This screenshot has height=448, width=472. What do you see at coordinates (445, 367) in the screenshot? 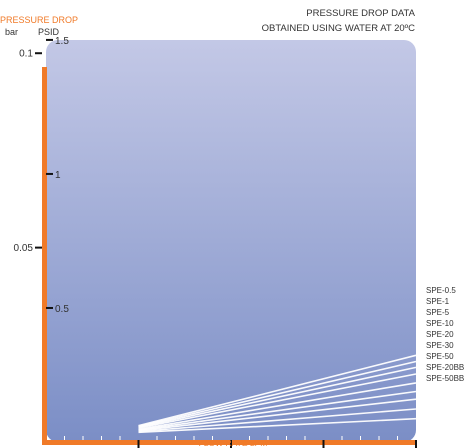
I see `series-label-spe-20bb: SPE-20BB` at bounding box center [445, 367].